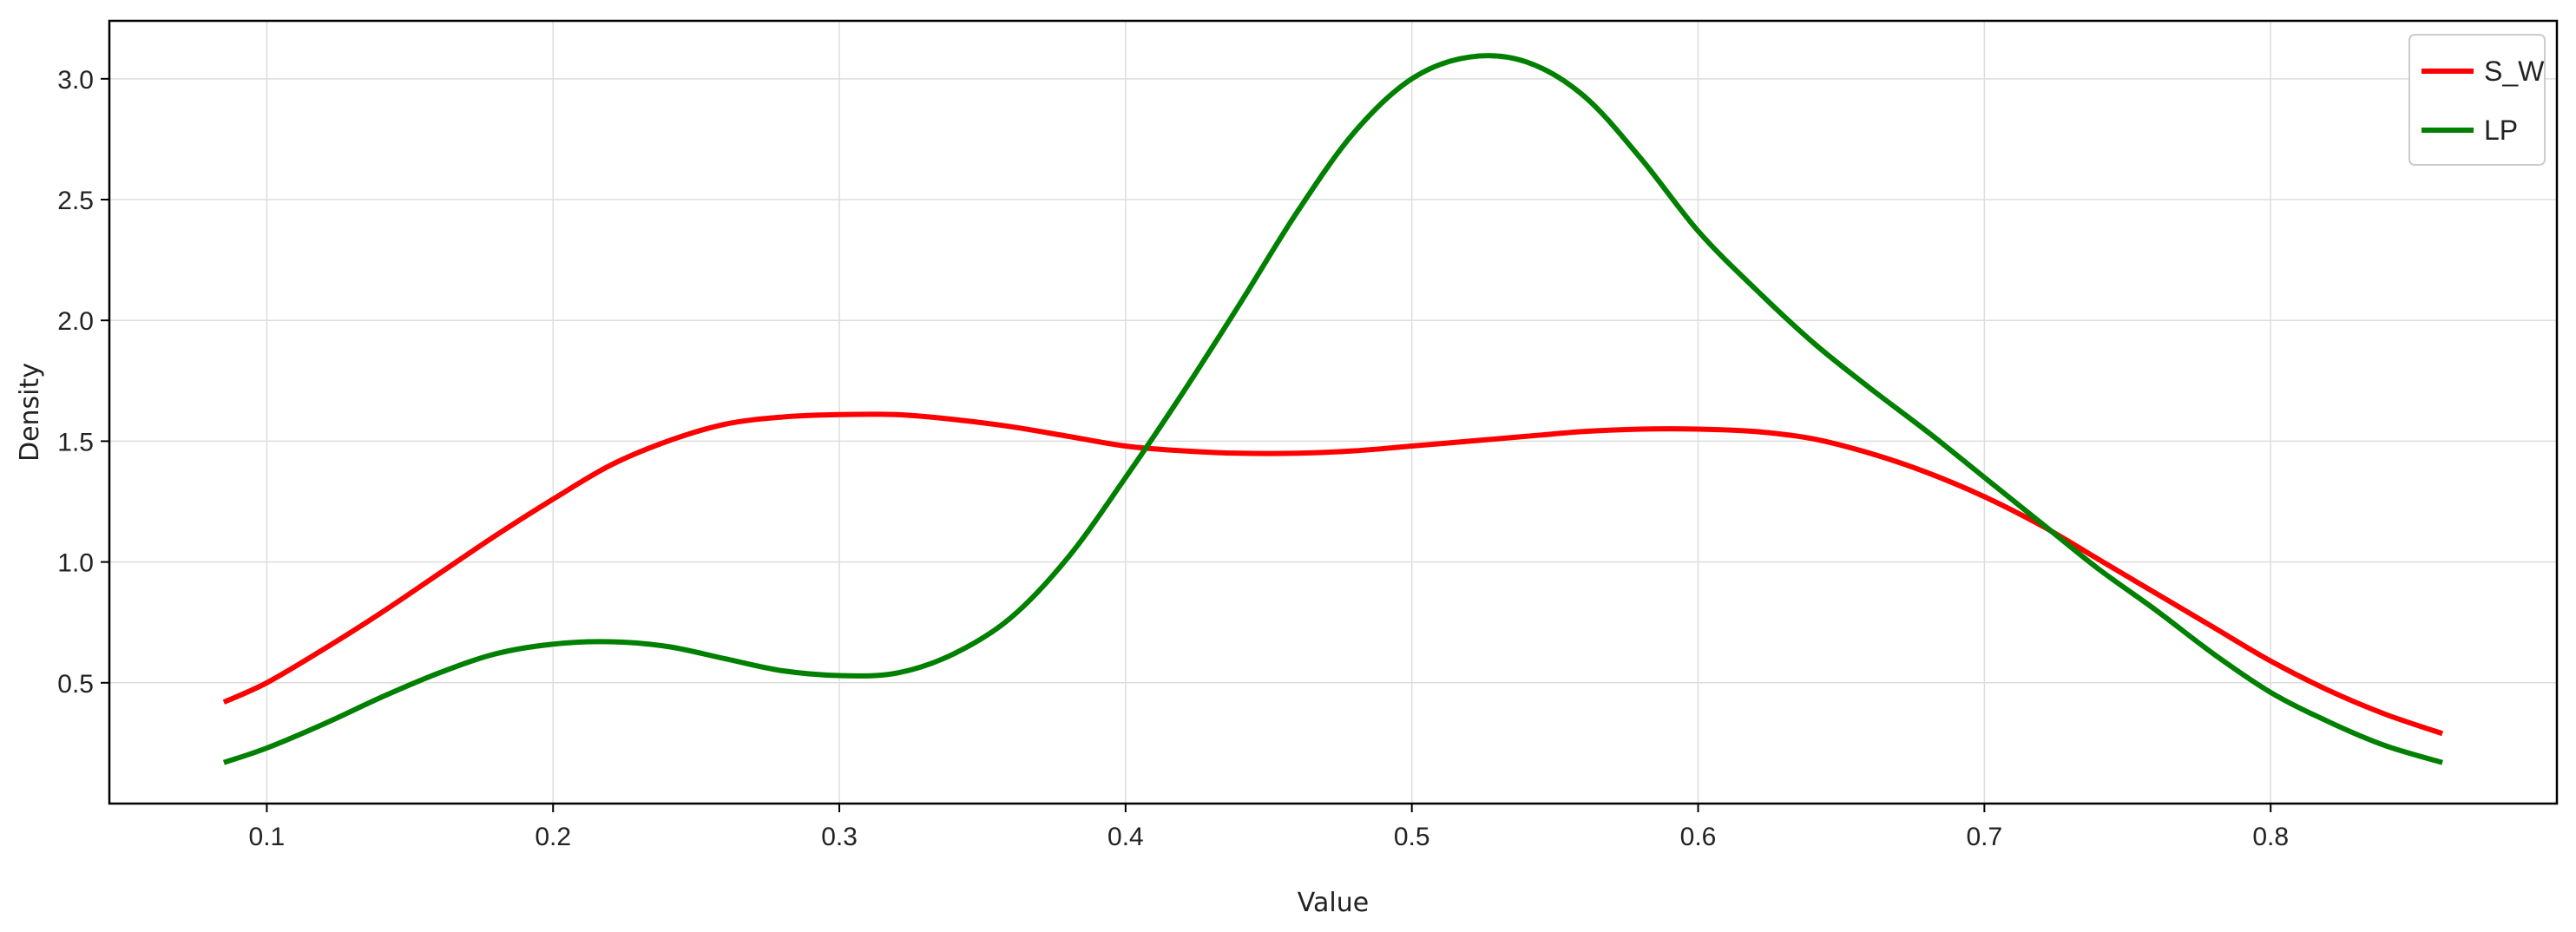 The image size is (2576, 932). What do you see at coordinates (1698, 837) in the screenshot?
I see `x-tick-label: 0.6` at bounding box center [1698, 837].